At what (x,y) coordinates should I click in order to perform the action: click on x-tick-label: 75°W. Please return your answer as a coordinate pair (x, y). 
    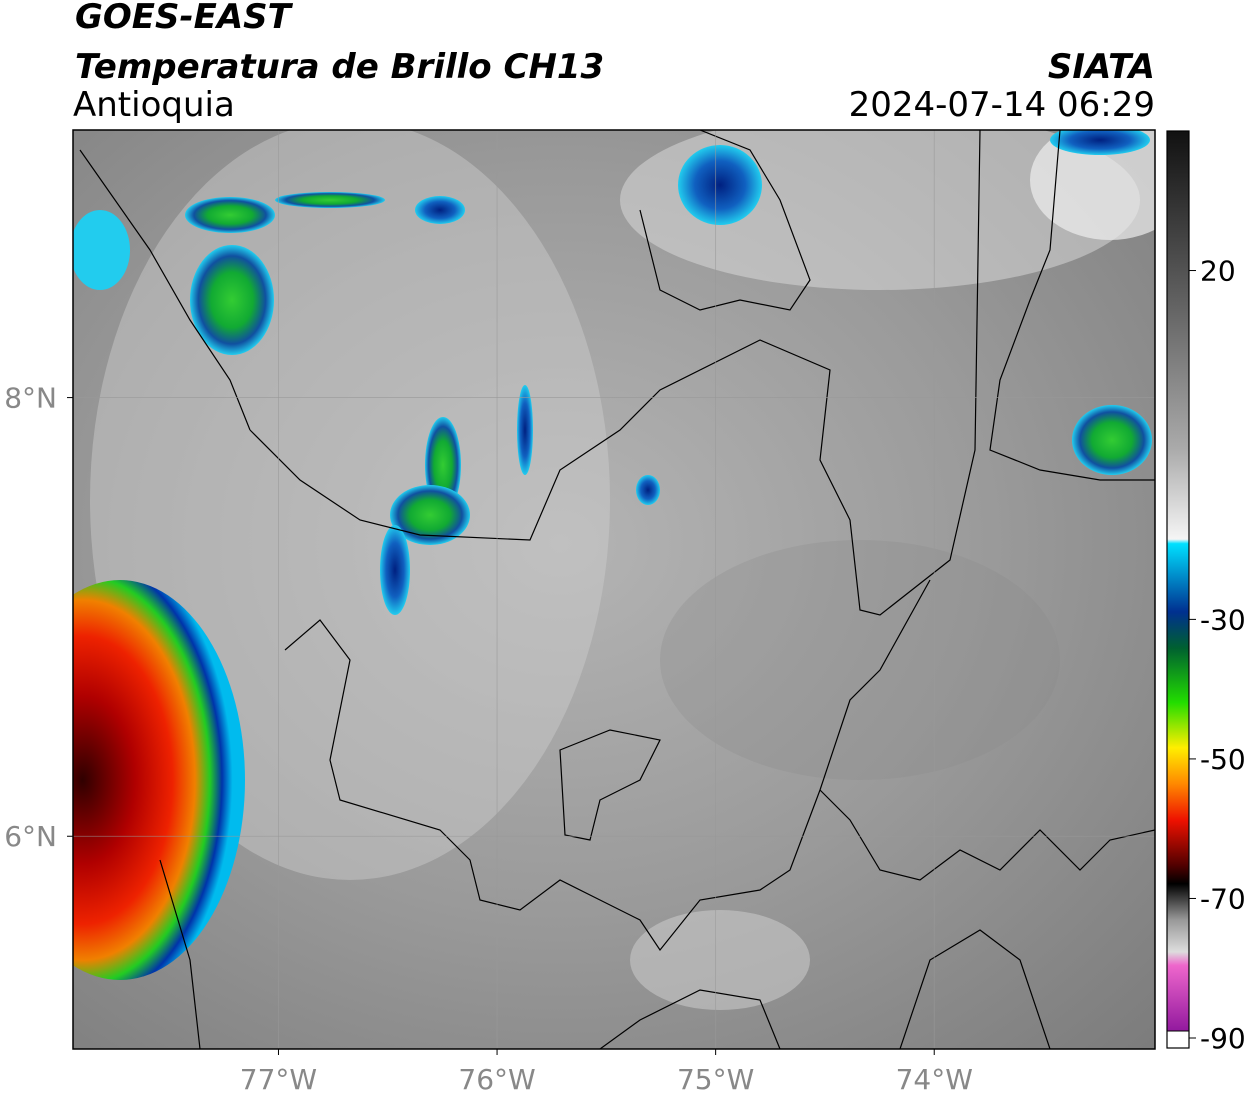
    Looking at the image, I should click on (715, 1079).